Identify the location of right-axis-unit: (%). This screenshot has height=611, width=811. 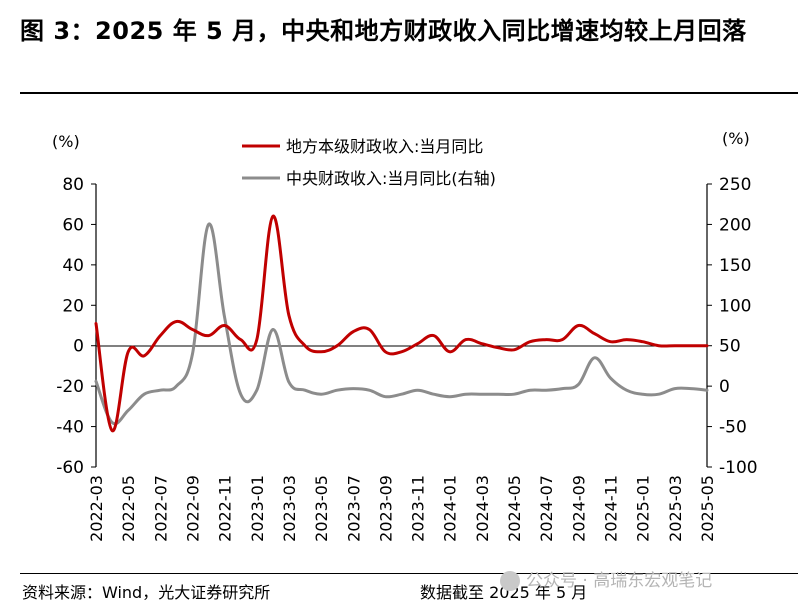
(736, 138).